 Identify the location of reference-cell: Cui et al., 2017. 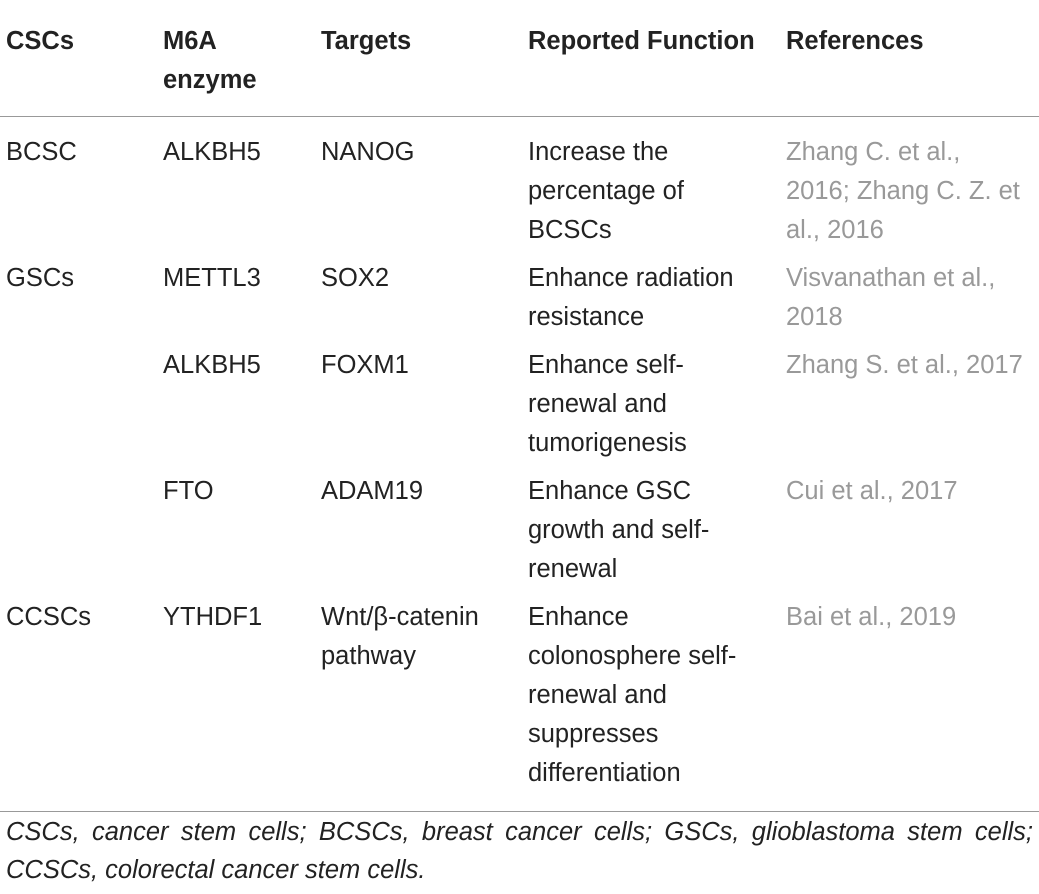
(872, 491).